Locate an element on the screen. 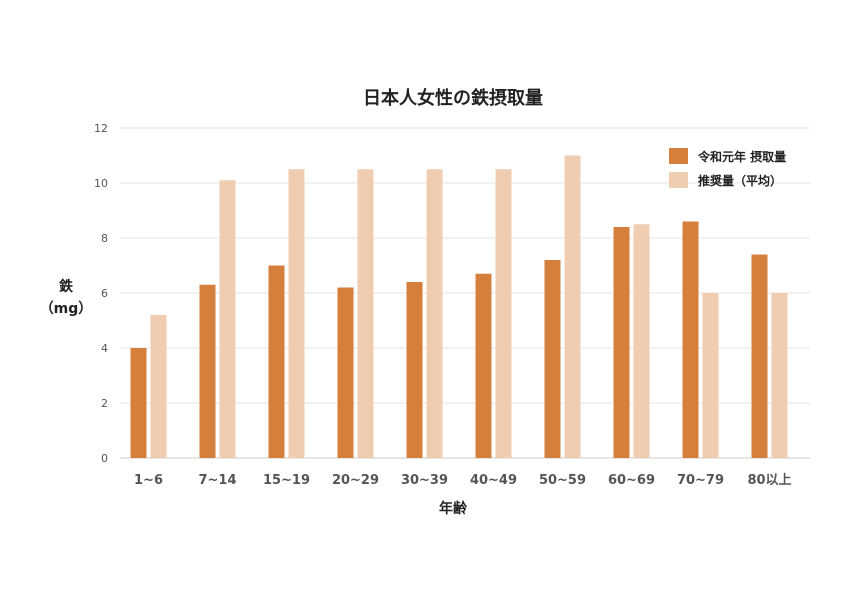 This screenshot has width=841, height=595. x-tick-label: 50~59 is located at coordinates (562, 480).